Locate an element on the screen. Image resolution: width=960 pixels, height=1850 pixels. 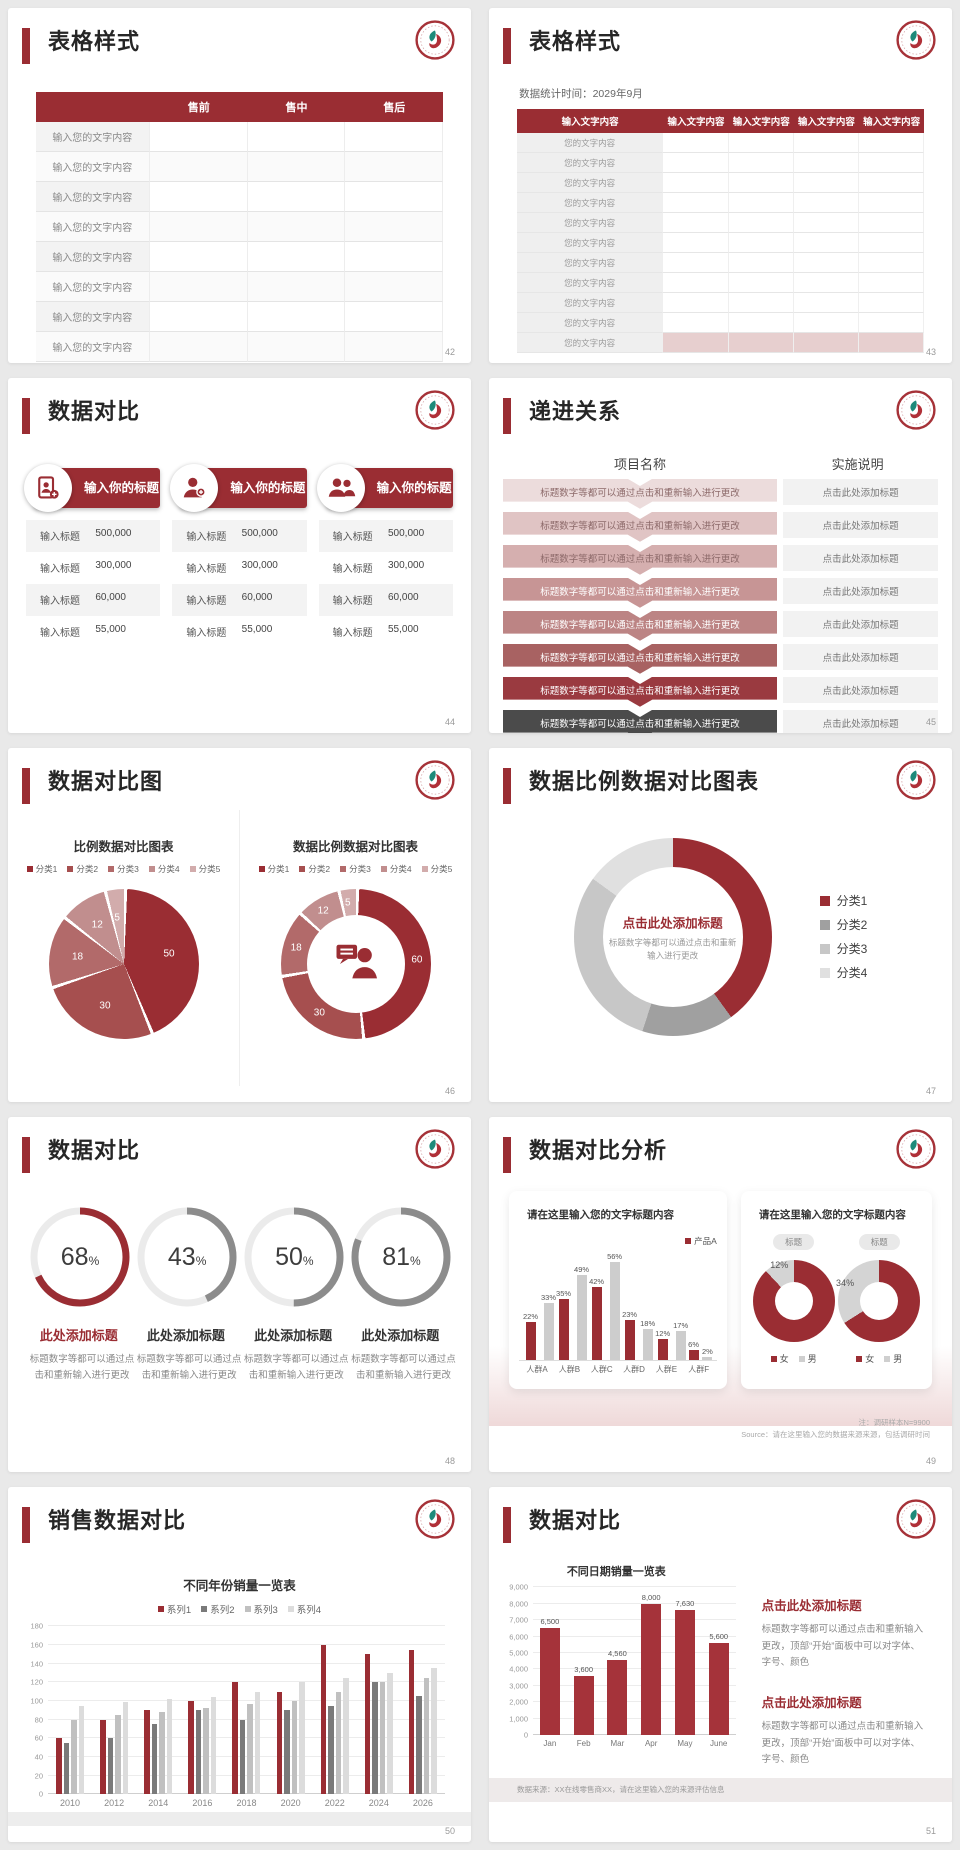
bar-value-label: 22% is located at coordinates (531, 1316).